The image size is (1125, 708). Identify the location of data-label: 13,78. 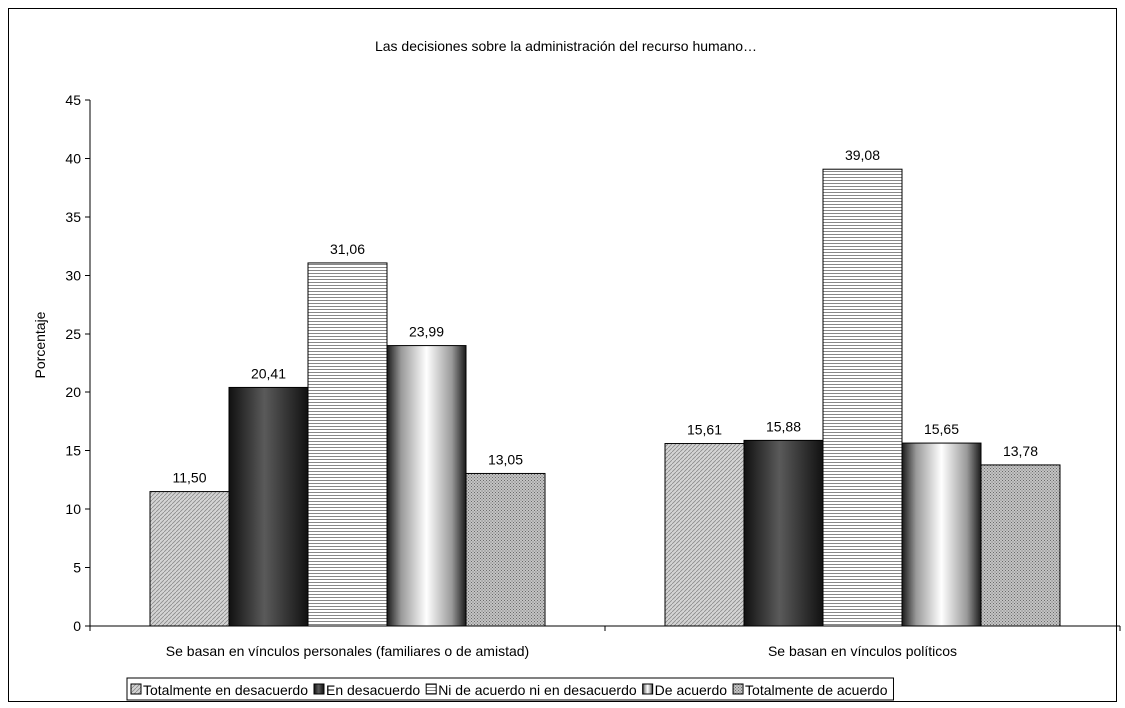
(1020, 451).